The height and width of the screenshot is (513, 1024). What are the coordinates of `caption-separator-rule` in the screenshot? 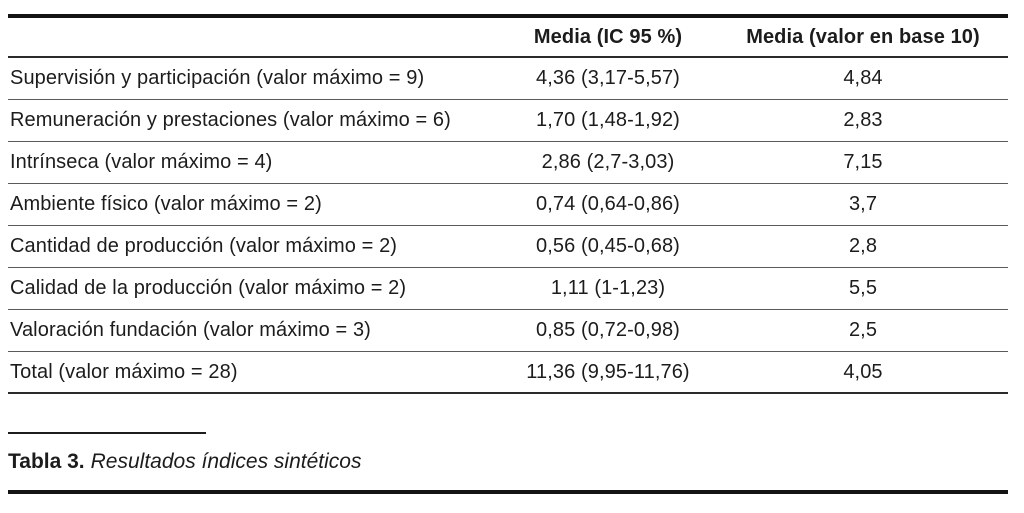 It's located at (107, 433).